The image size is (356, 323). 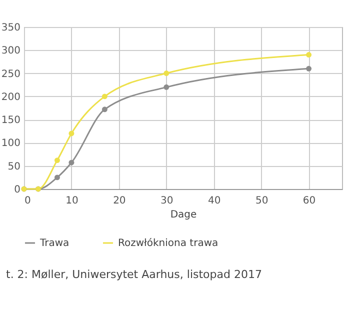 I want to click on x-tick-label: 50, so click(x=261, y=201).